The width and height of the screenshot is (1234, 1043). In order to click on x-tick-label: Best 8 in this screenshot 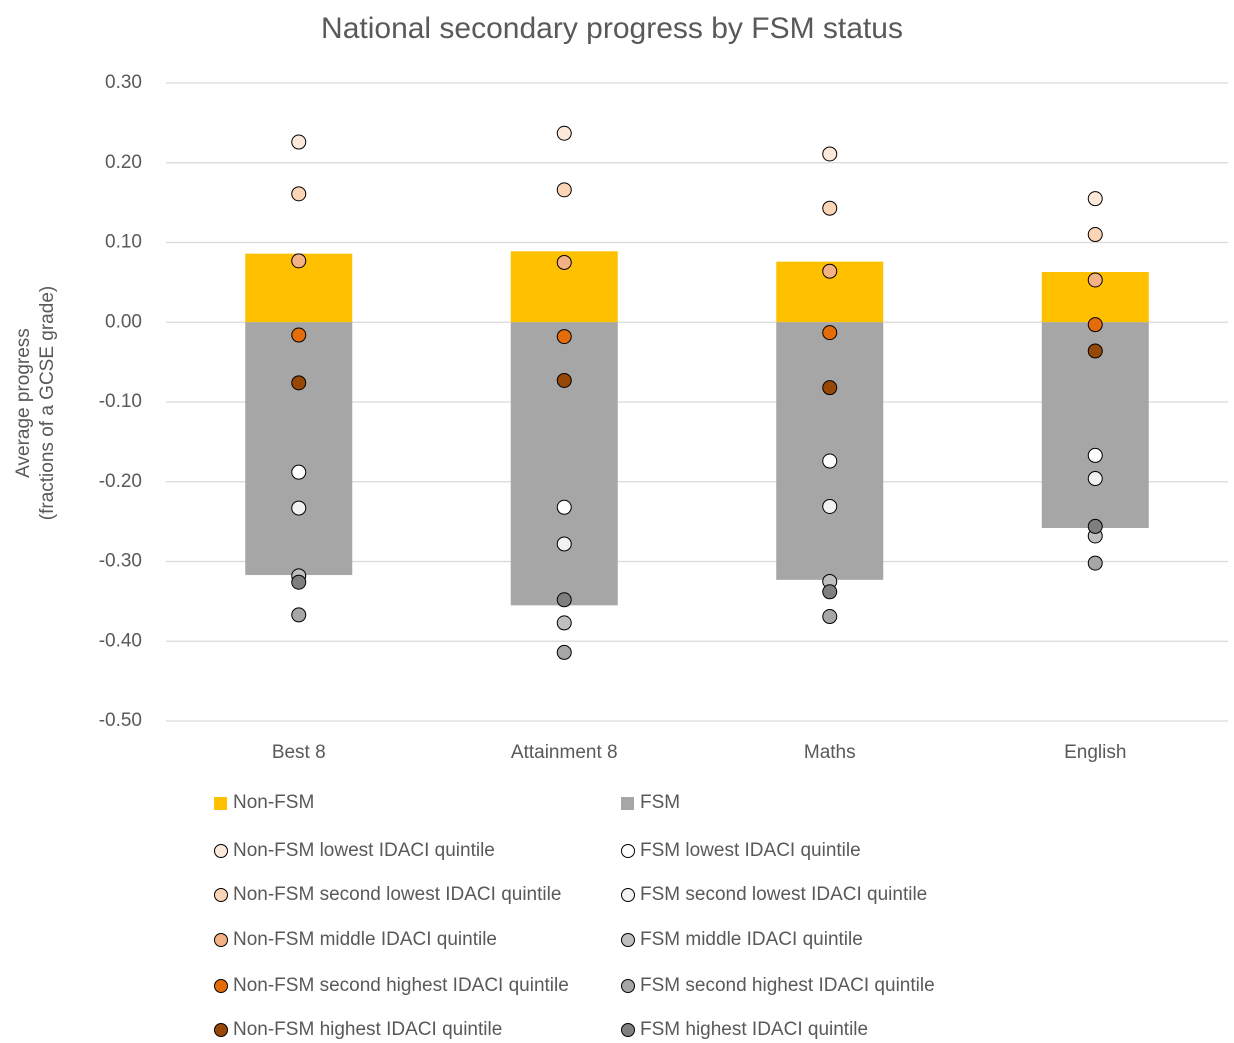, I will do `click(299, 752)`.